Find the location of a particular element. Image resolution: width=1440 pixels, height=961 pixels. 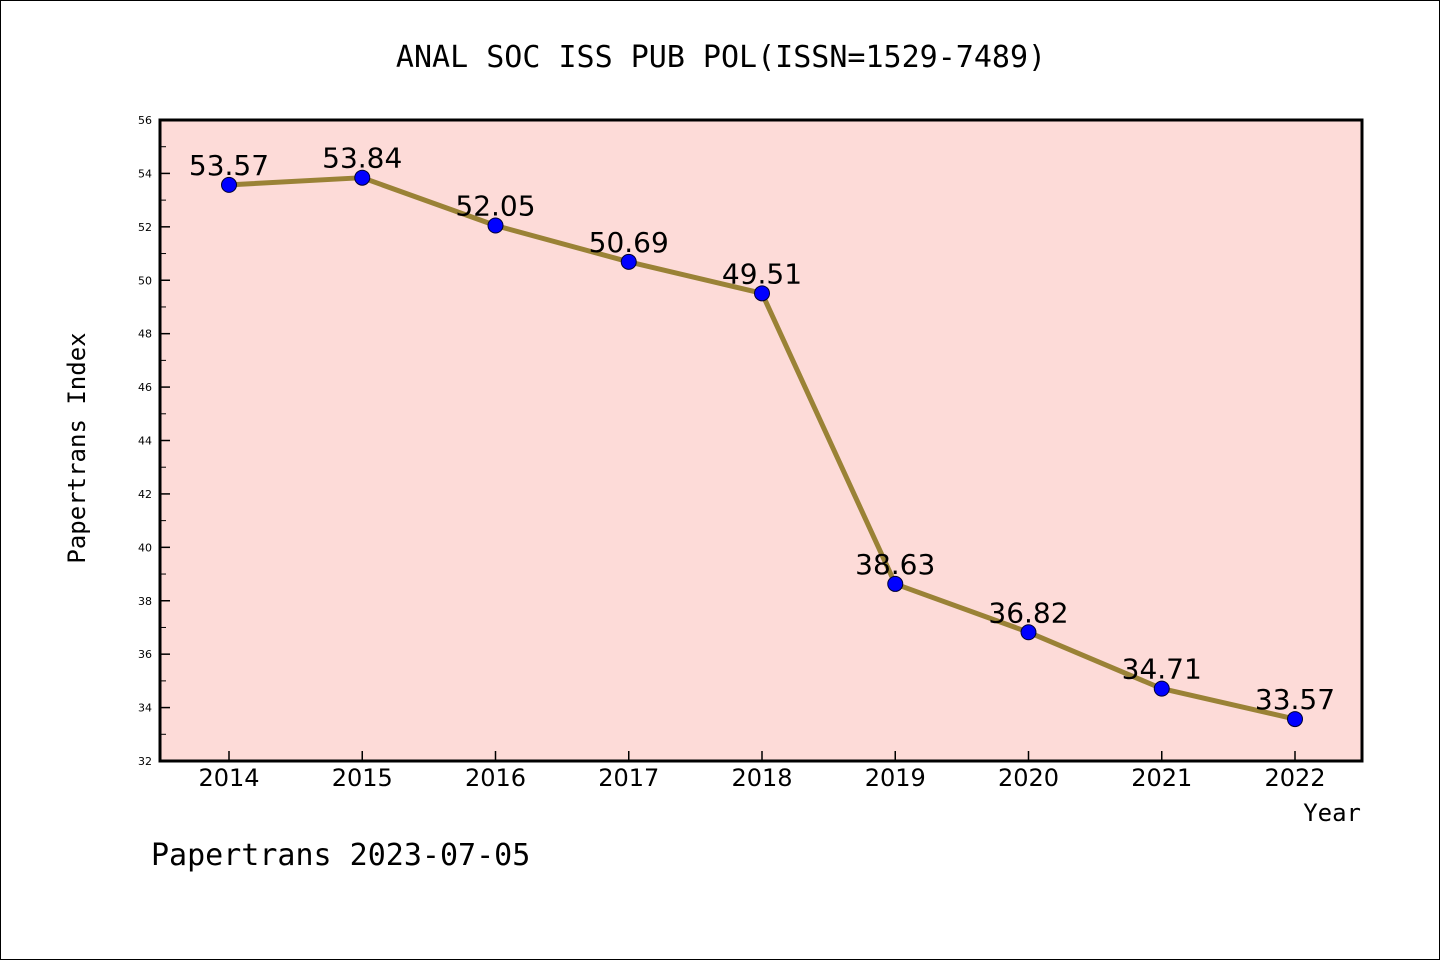

data-label: 38.63 is located at coordinates (895, 564).